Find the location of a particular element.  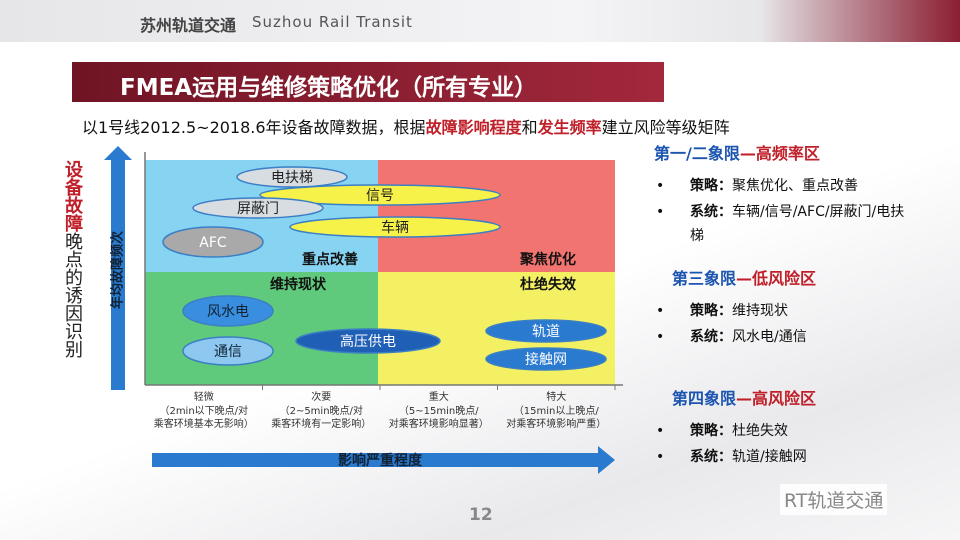

x-axis-label: 影响严重程度 is located at coordinates (380, 460).